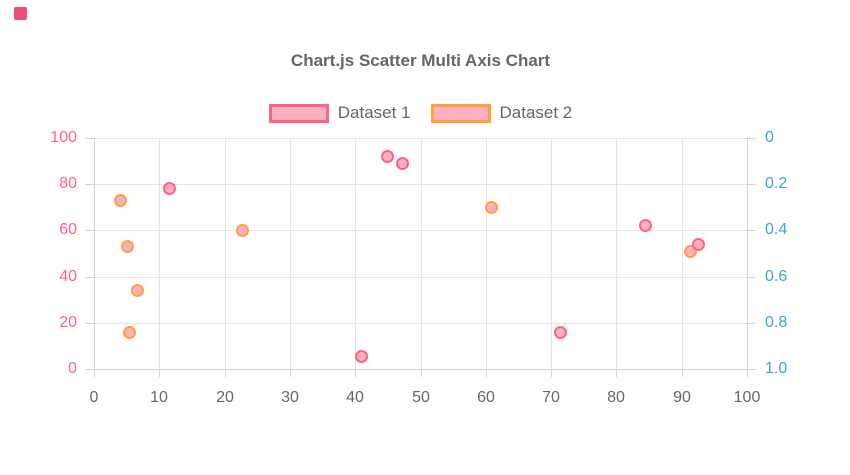  Describe the element at coordinates (486, 397) in the screenshot. I see `x-axis-tick-label: 60` at that location.